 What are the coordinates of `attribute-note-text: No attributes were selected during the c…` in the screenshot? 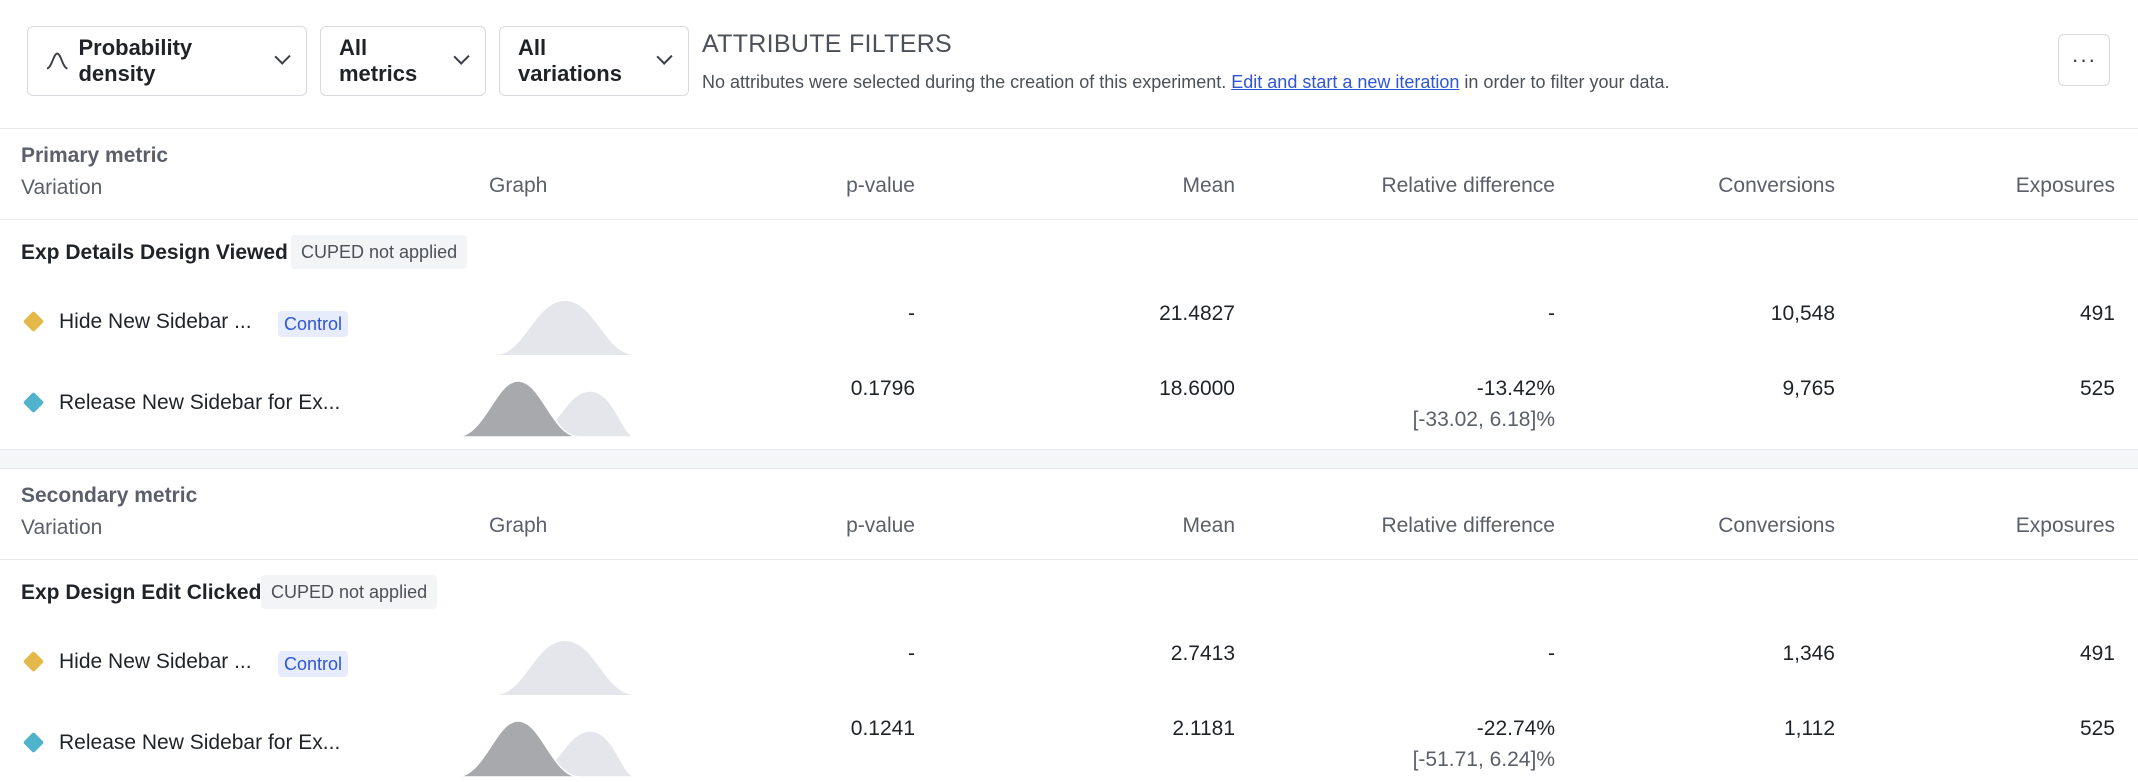 It's located at (967, 82).